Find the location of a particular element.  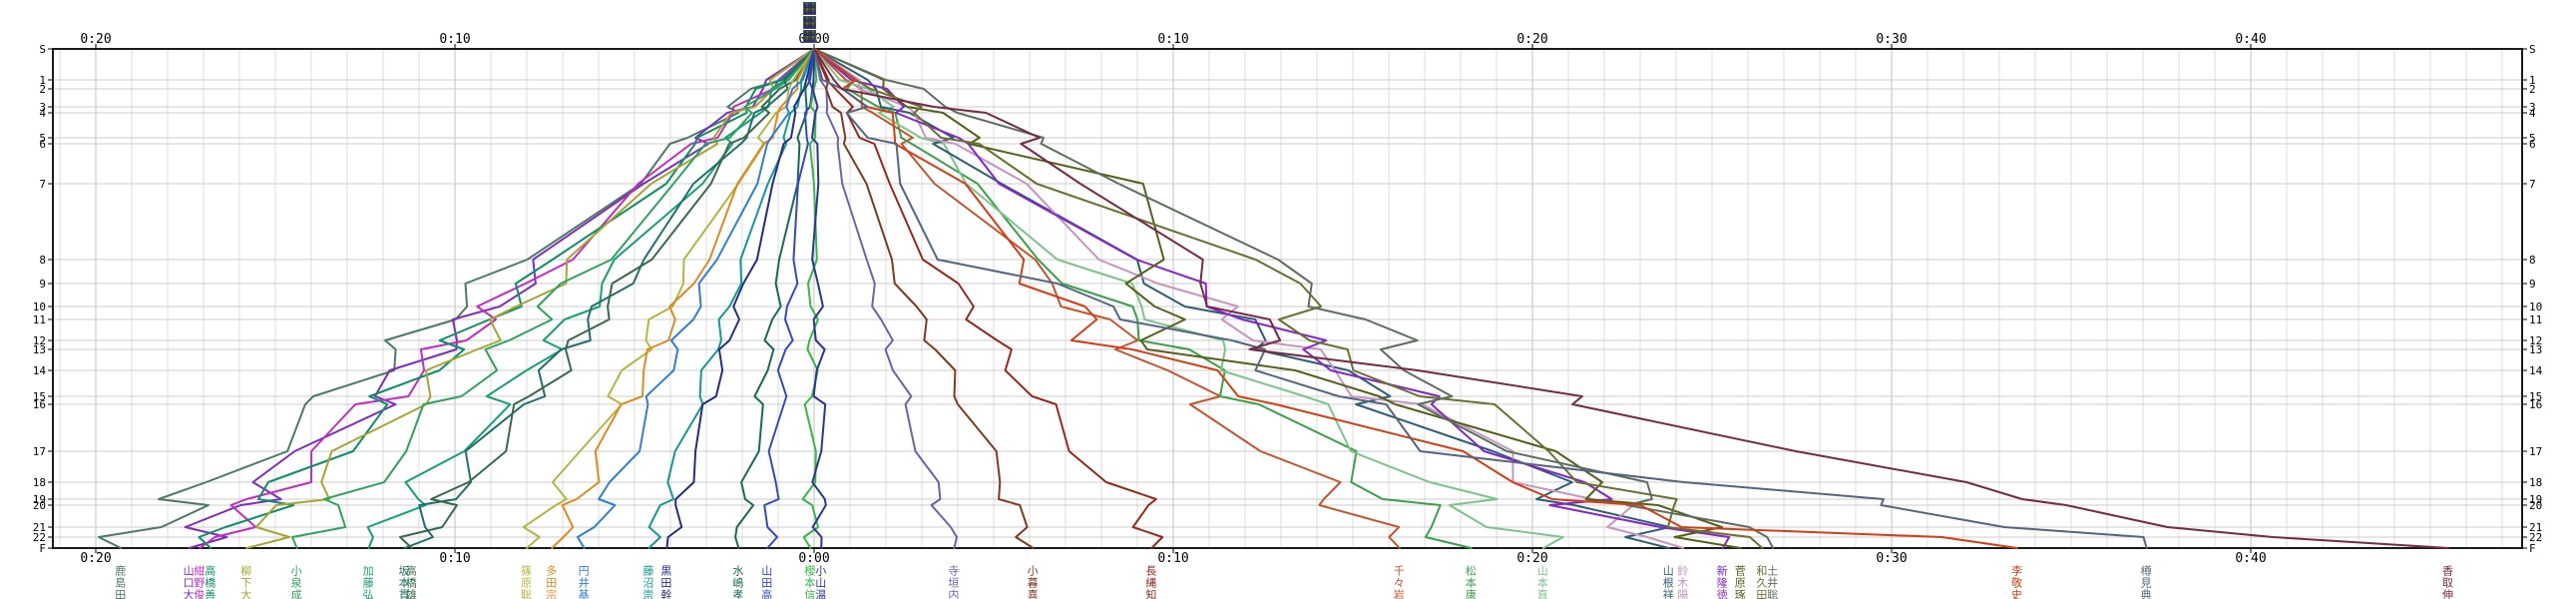

runner-name-label: 菅原琢 is located at coordinates (1740, 582).